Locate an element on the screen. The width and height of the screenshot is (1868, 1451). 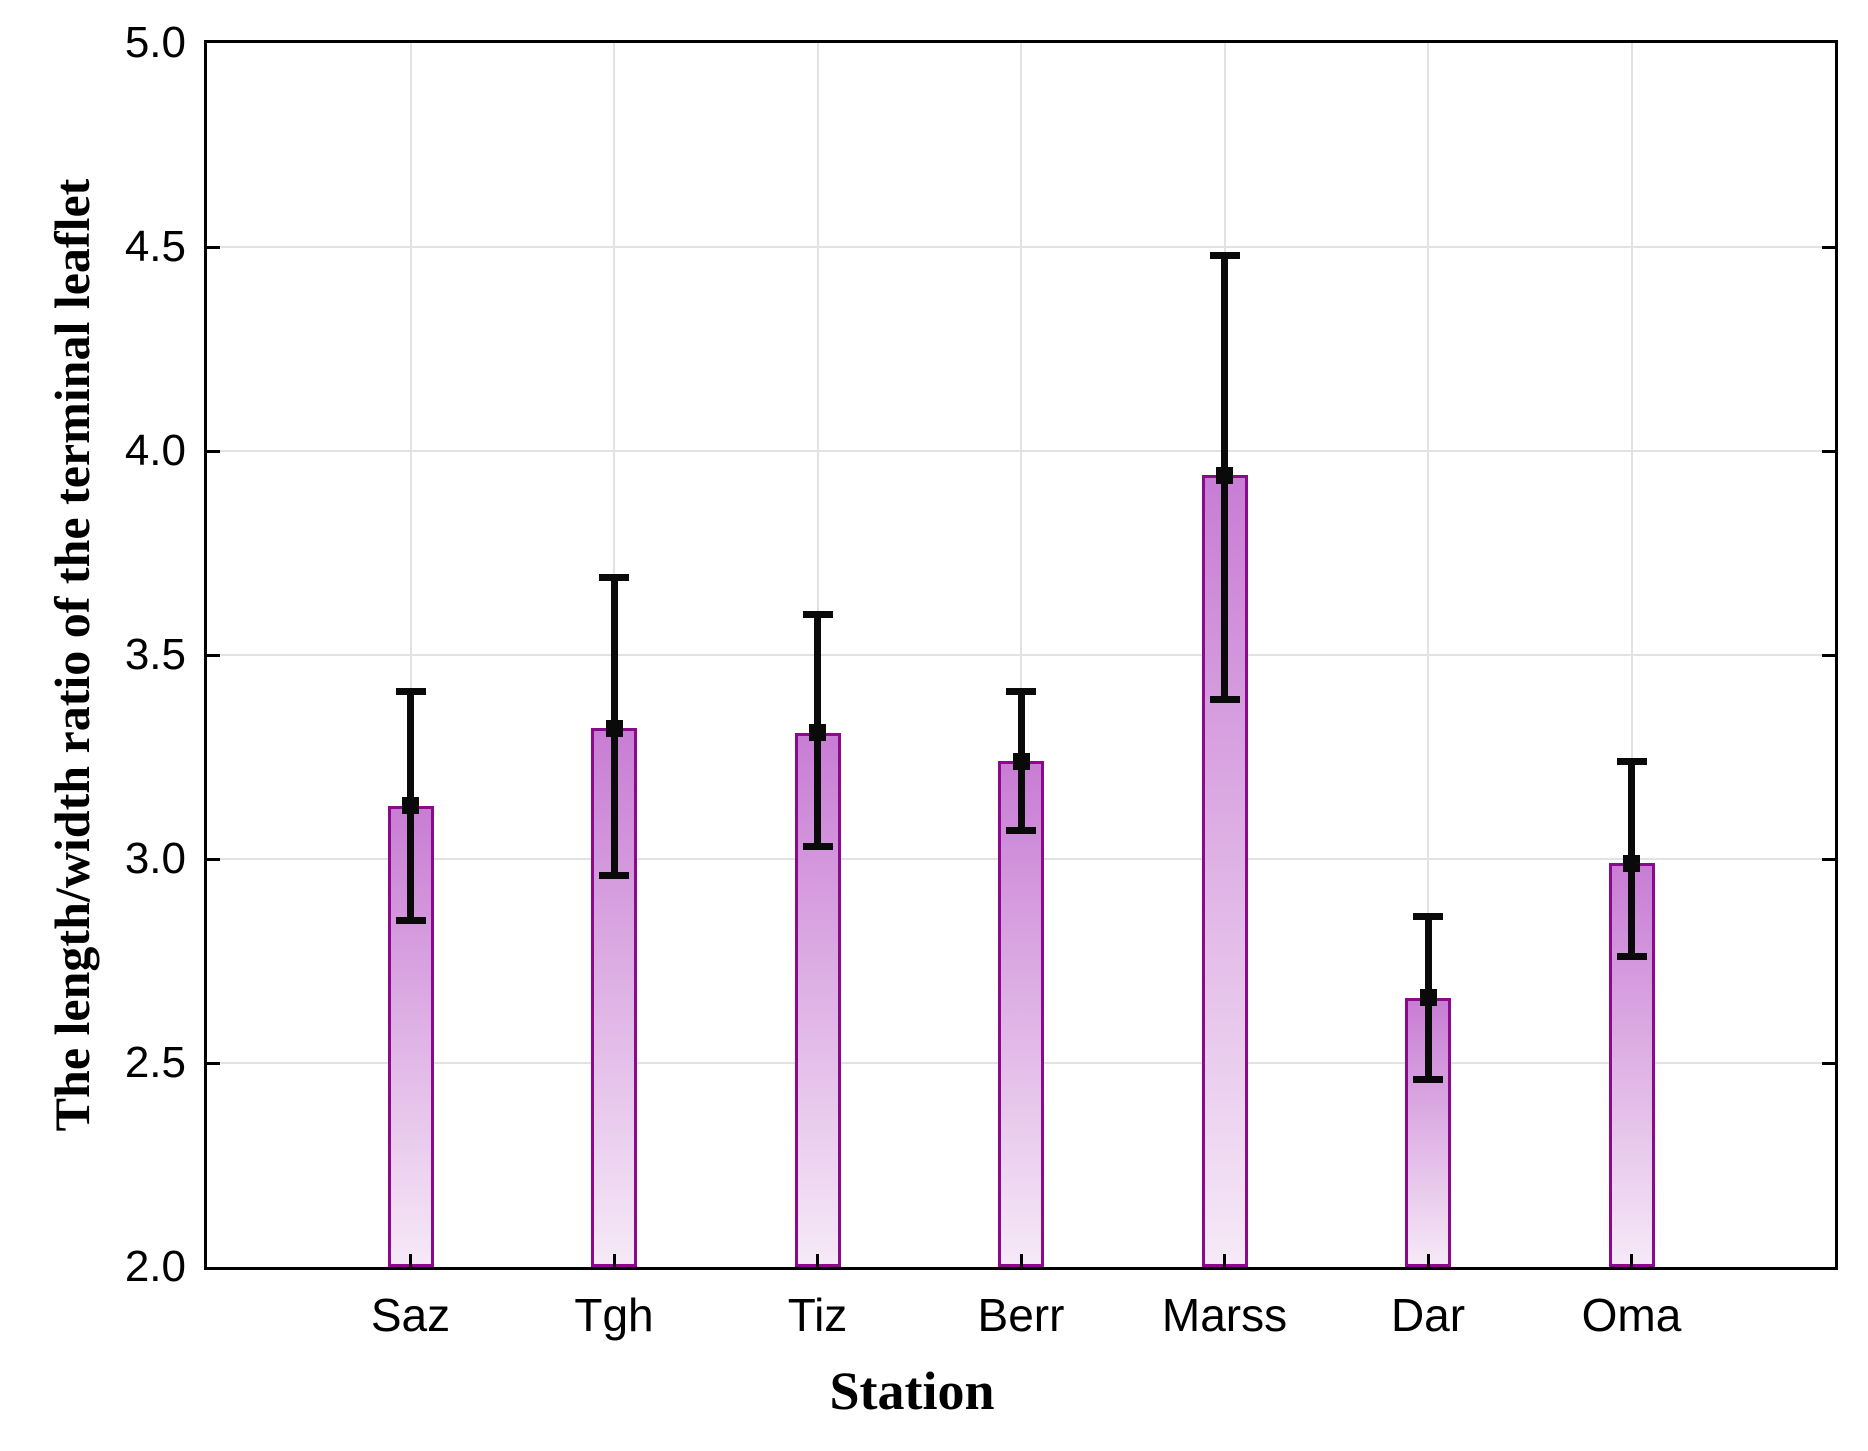
y-tick-label: 2.0 is located at coordinates (155, 1266).